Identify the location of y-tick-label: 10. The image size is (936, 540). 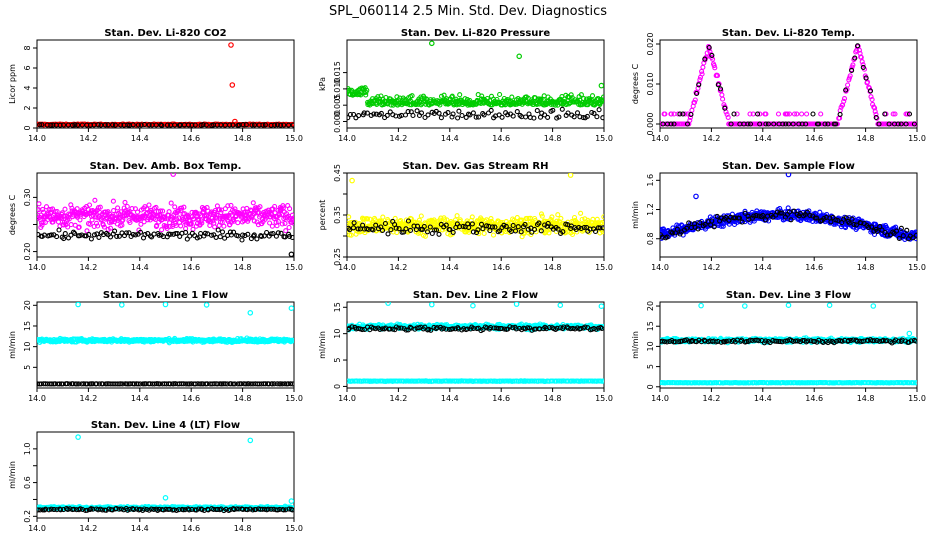
(337, 334).